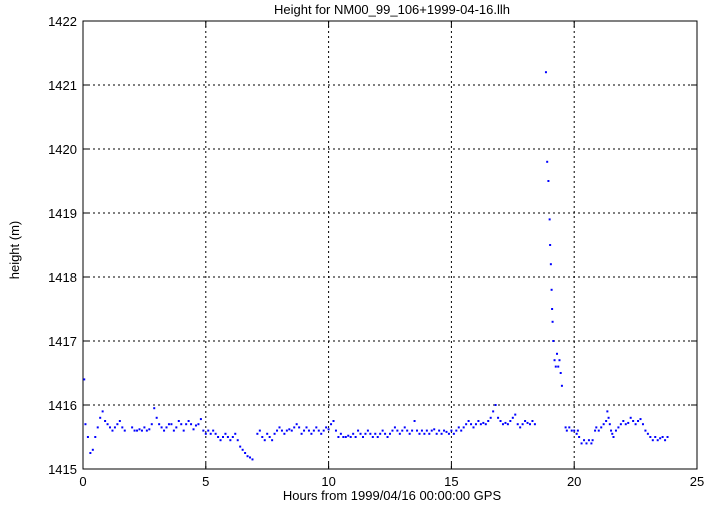 The width and height of the screenshot is (721, 505). I want to click on x-tick-label: 25, so click(697, 481).